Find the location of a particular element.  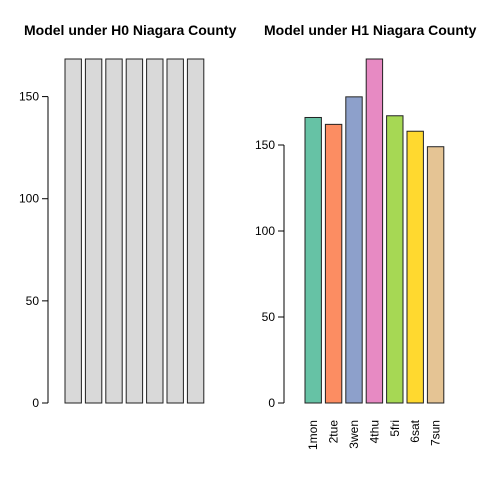

x-tick-label-5fri: 5fri is located at coordinates (395, 428).